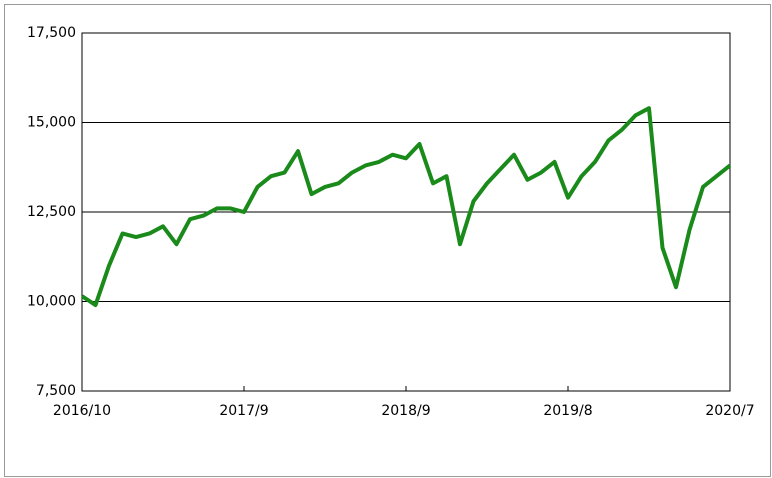 This screenshot has width=772, height=478. Describe the element at coordinates (243, 411) in the screenshot. I see `x-tick-label: 2017/9` at that location.